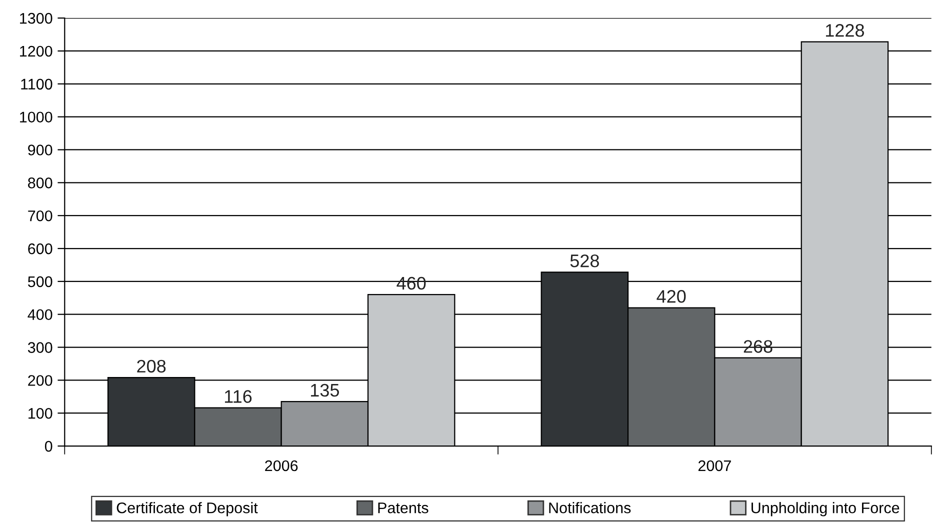  What do you see at coordinates (36, 51) in the screenshot?
I see `y-tick-label: 1200` at bounding box center [36, 51].